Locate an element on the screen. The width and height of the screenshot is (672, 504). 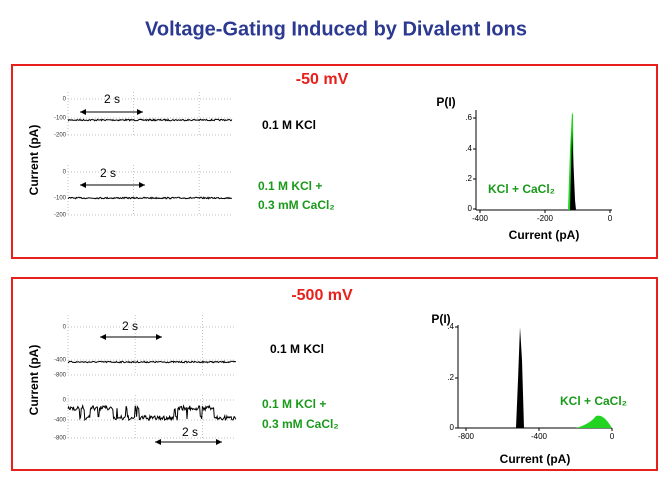
tick-label: .6 is located at coordinates (468, 117).